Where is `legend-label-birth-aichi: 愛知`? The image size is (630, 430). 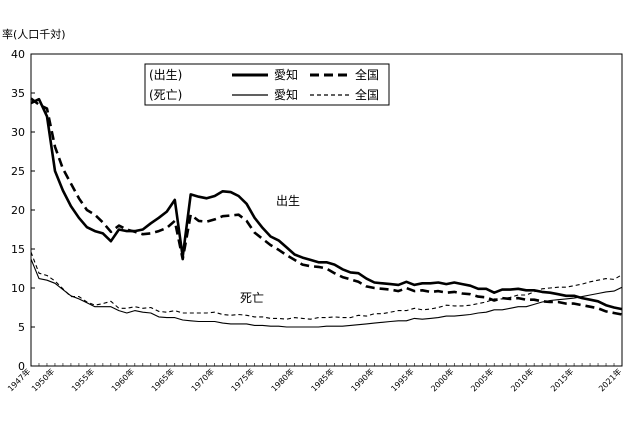 legend-label-birth-aichi: 愛知 is located at coordinates (286, 75).